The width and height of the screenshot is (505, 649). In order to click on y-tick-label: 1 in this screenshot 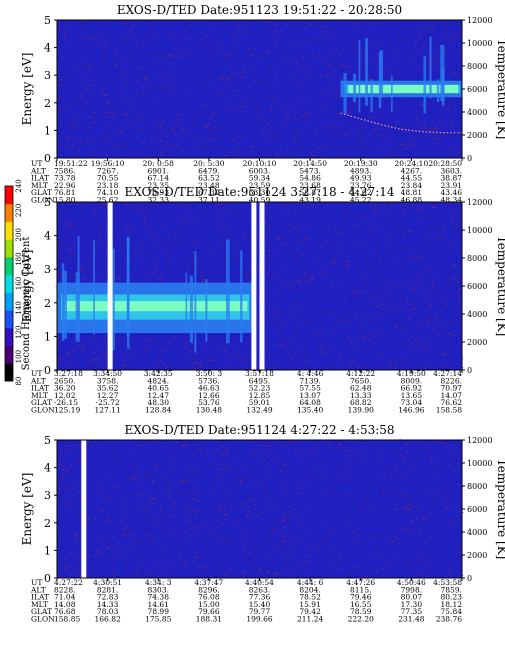, I will do `click(47, 130)`.